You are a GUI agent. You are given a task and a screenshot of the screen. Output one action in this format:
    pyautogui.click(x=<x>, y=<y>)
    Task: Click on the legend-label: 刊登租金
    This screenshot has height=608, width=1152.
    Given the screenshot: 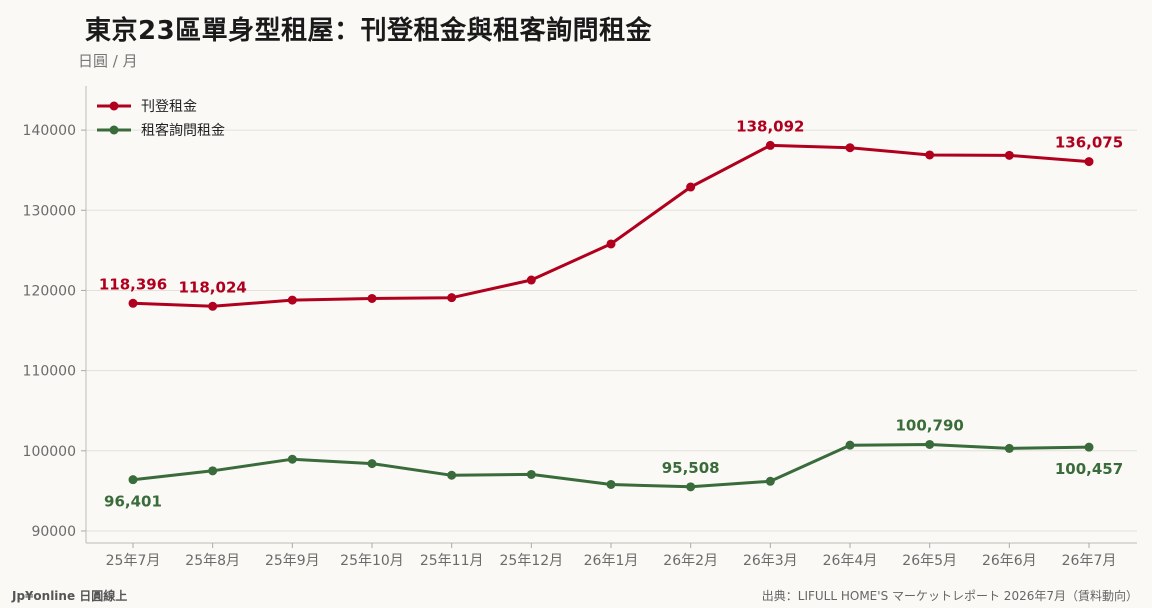 What is the action you would take?
    pyautogui.click(x=169, y=107)
    